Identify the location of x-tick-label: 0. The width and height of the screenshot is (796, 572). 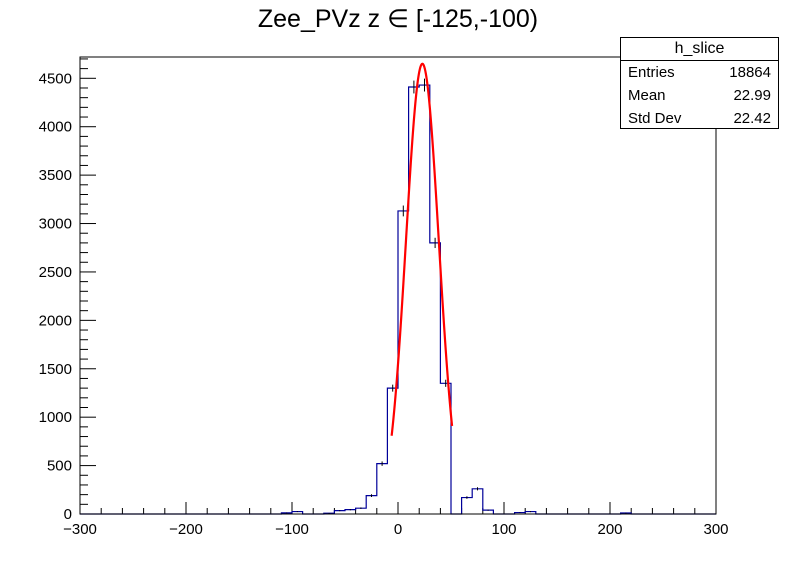
(398, 529).